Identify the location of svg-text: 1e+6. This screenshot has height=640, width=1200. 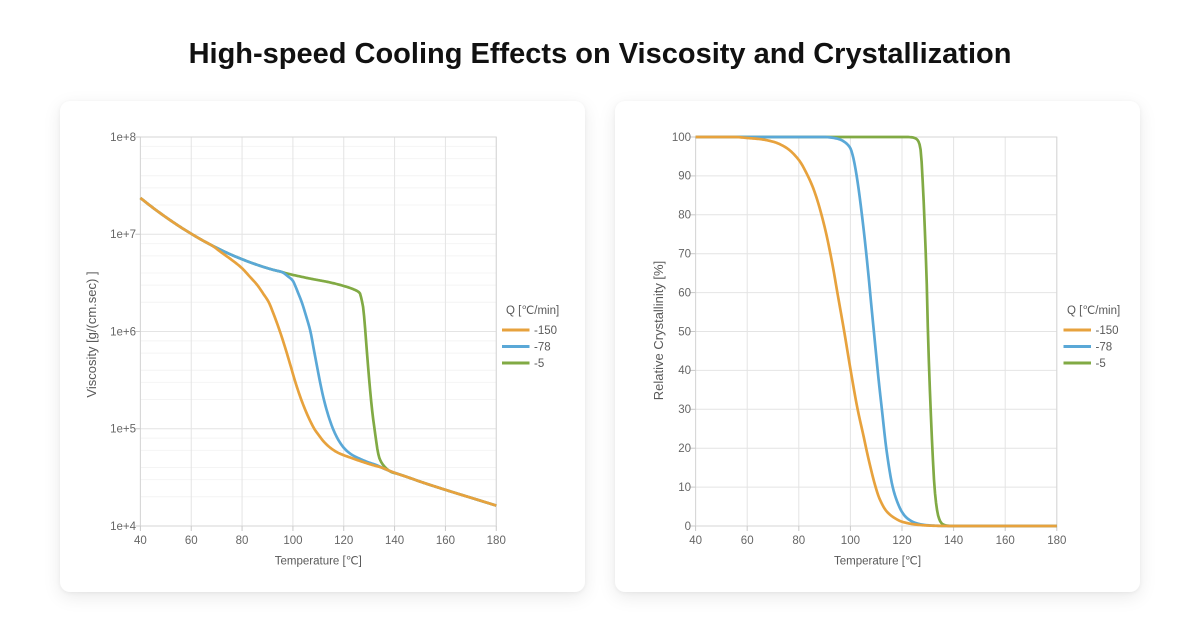
(123, 332).